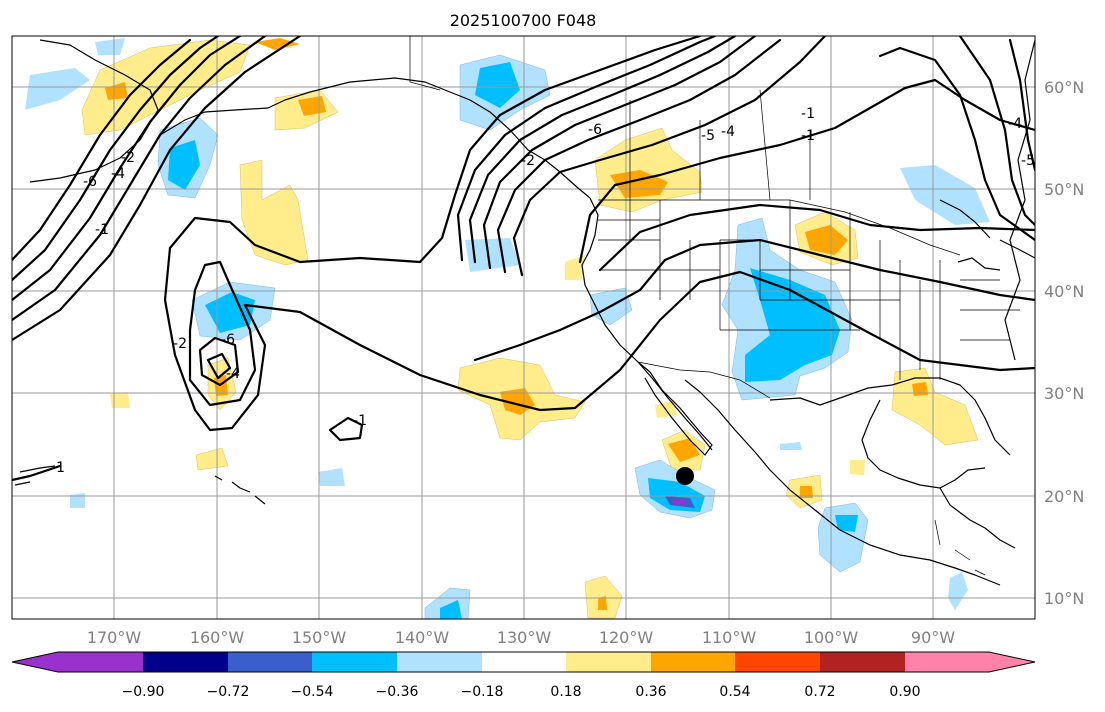  What do you see at coordinates (1064, 598) in the screenshot?
I see `lat-label: 10°N` at bounding box center [1064, 598].